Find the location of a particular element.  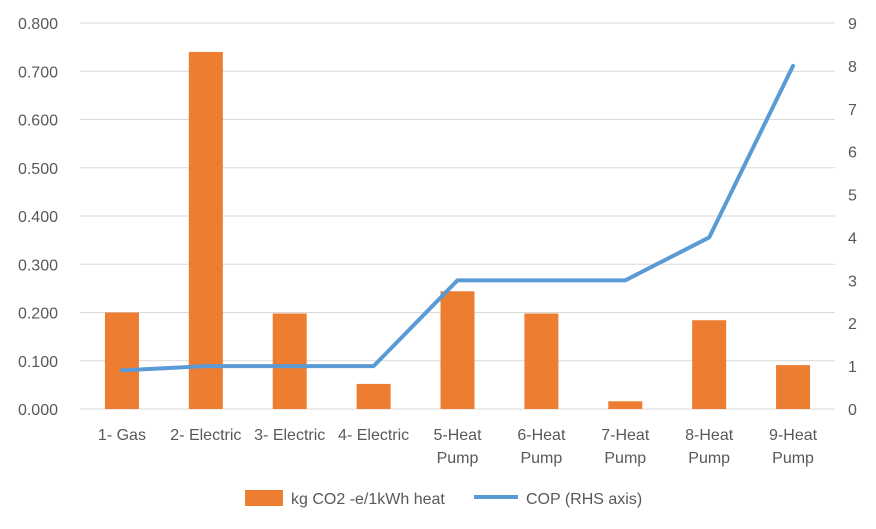

left-tick-label: 0.400 is located at coordinates (38, 217).